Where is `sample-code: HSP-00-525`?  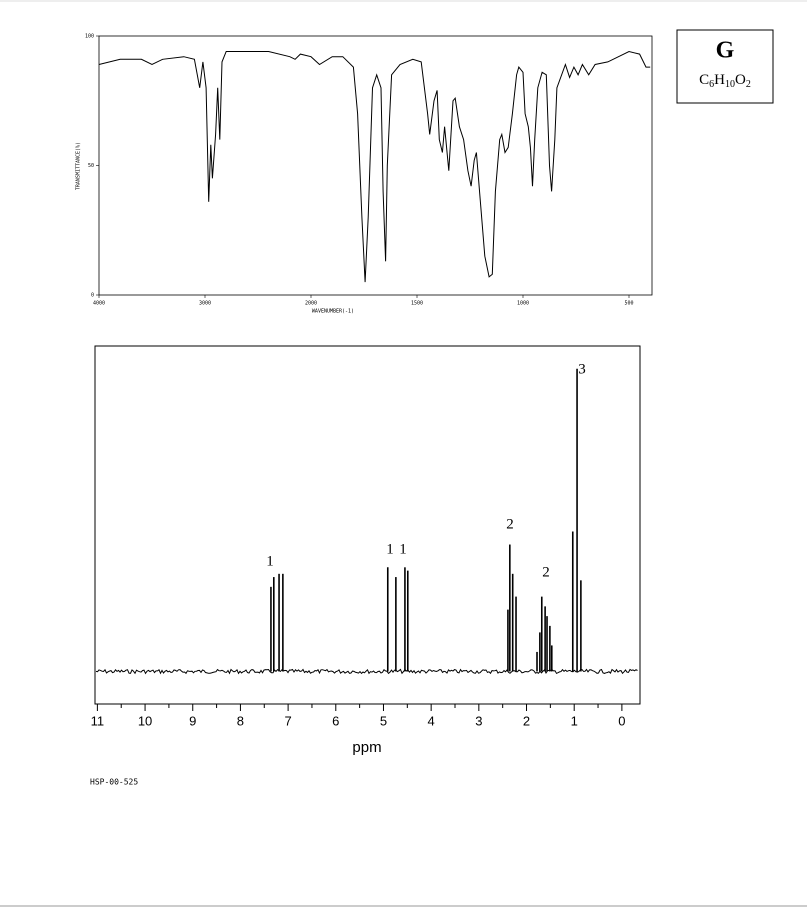
sample-code: HSP-00-525 is located at coordinates (114, 782).